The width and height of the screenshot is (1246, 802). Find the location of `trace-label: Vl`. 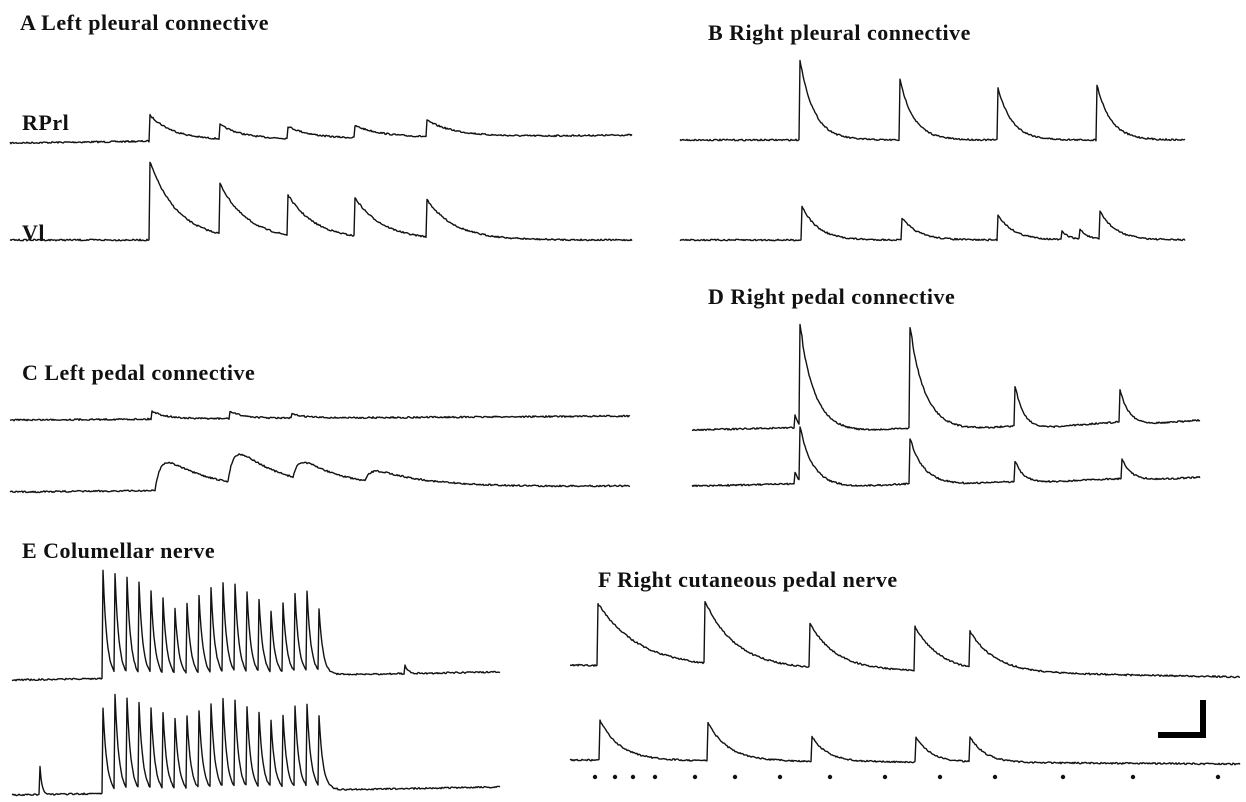

trace-label: Vl is located at coordinates (33, 232).